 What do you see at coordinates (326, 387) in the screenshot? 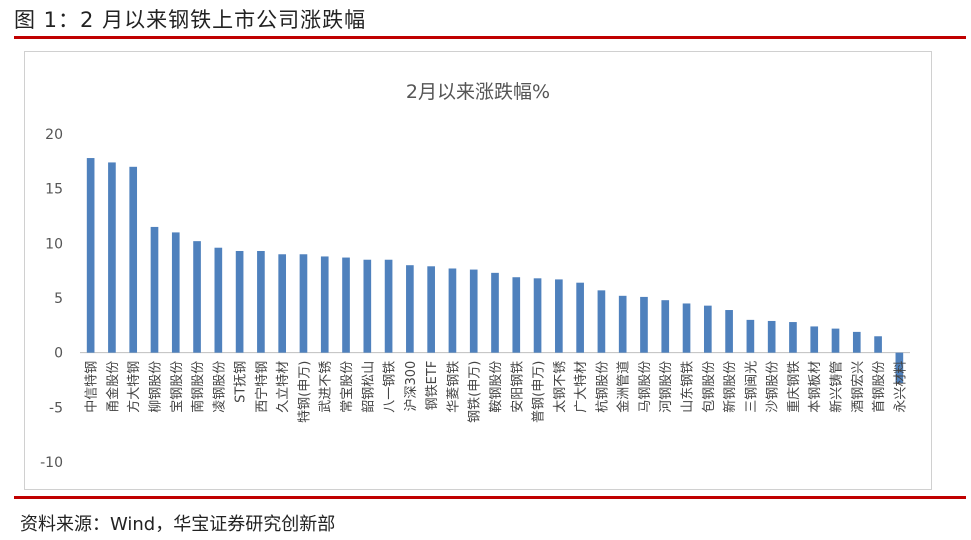
I see `x-category-label: 武进不锈` at bounding box center [326, 387].